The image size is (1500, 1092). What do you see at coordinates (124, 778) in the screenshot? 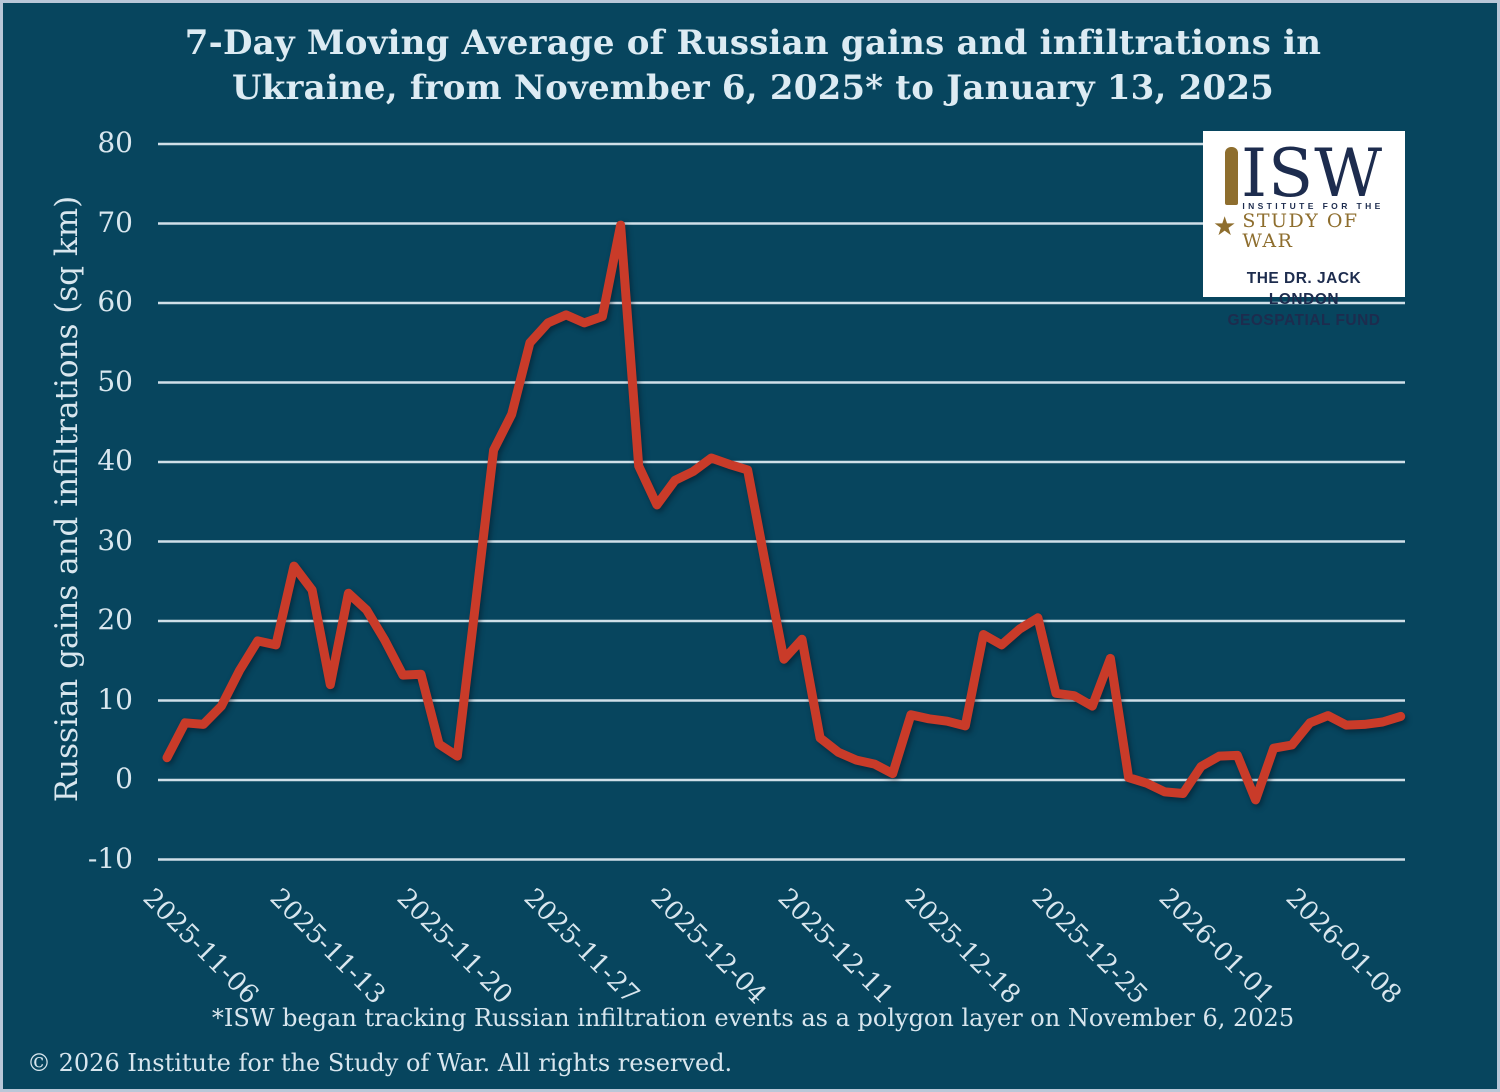
I see `y-tick-label-0: 0` at bounding box center [124, 778].